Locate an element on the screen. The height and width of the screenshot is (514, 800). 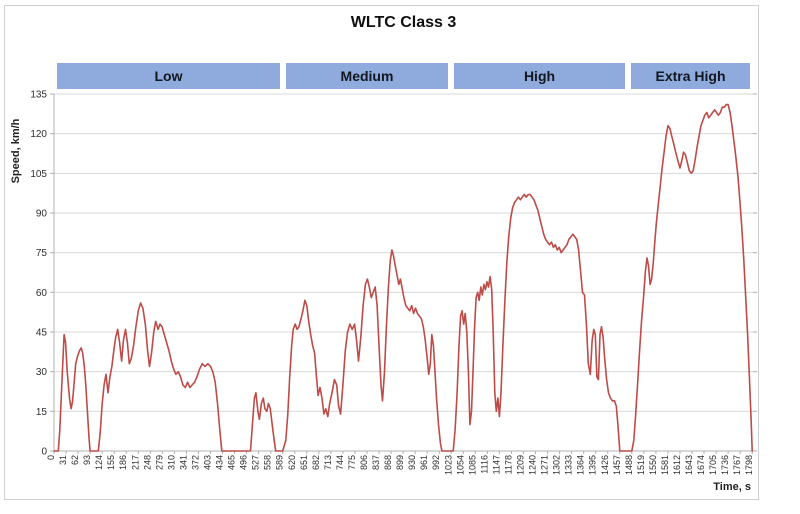
phase-band-label: Extra High is located at coordinates (690, 76).